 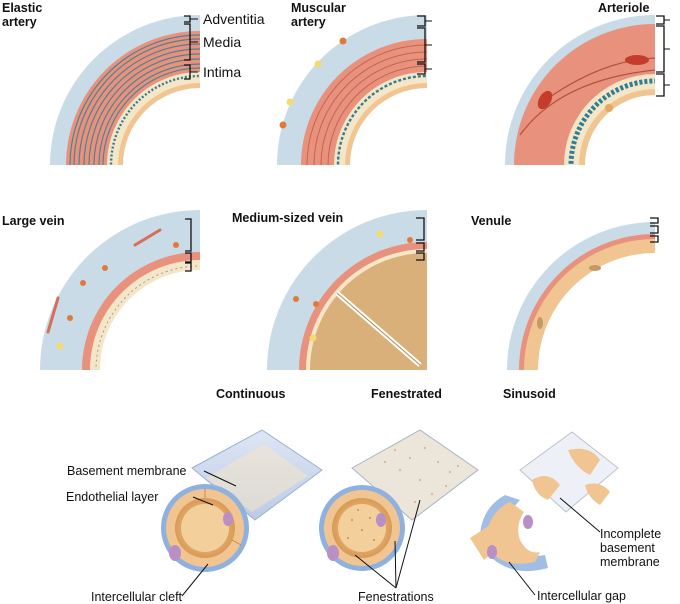 I want to click on incomplete-basement-membrane-label: basement, so click(x=627, y=548).